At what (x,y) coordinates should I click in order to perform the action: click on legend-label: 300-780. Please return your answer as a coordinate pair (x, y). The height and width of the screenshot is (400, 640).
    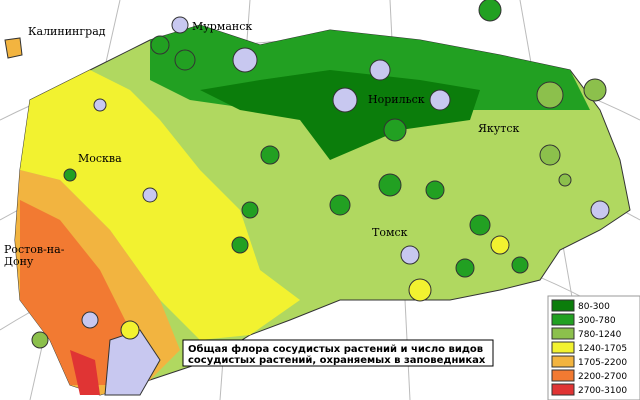
    Looking at the image, I should click on (597, 321).